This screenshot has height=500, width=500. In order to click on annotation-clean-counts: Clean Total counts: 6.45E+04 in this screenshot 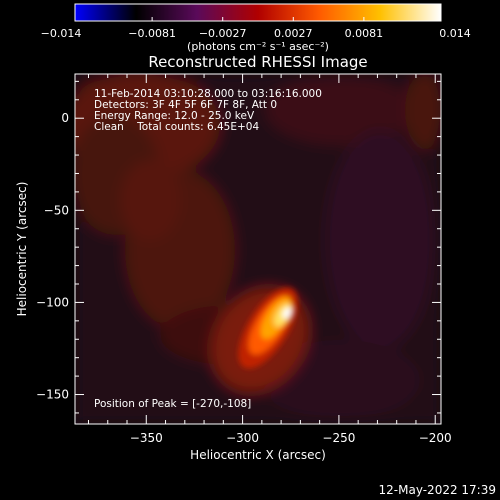, I will do `click(176, 127)`.